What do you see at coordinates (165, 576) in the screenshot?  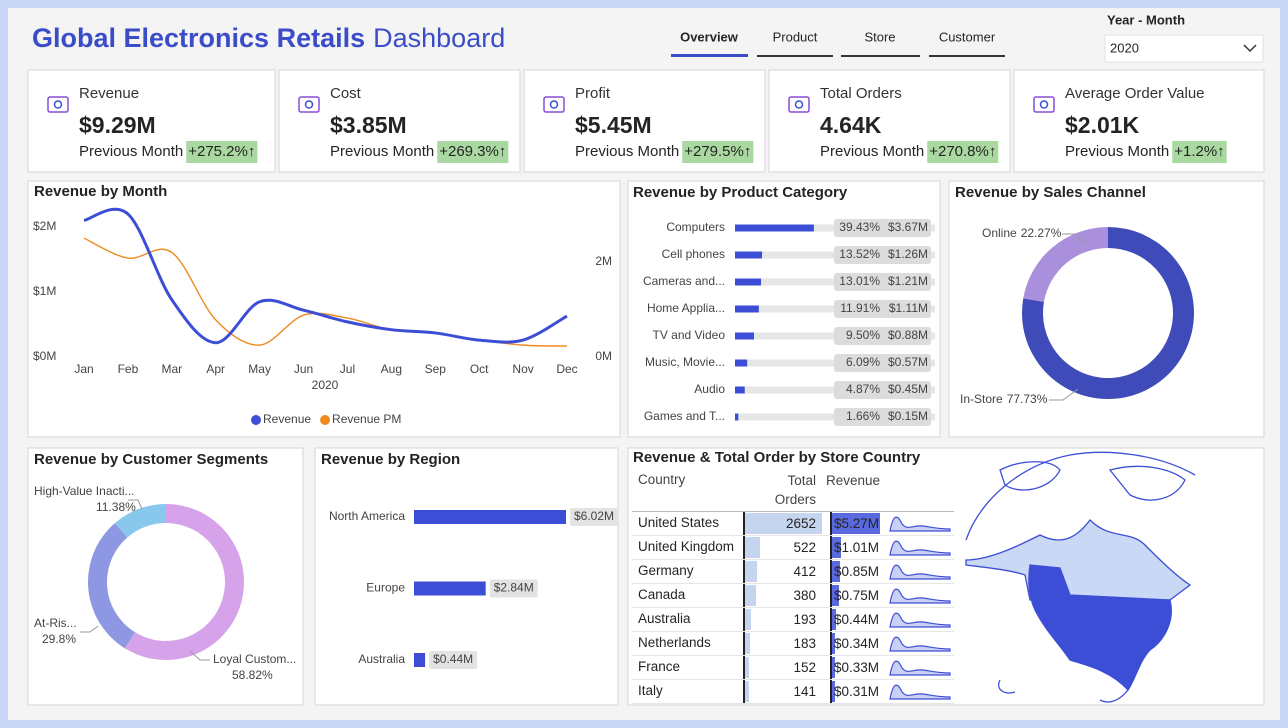 I see `card` at bounding box center [165, 576].